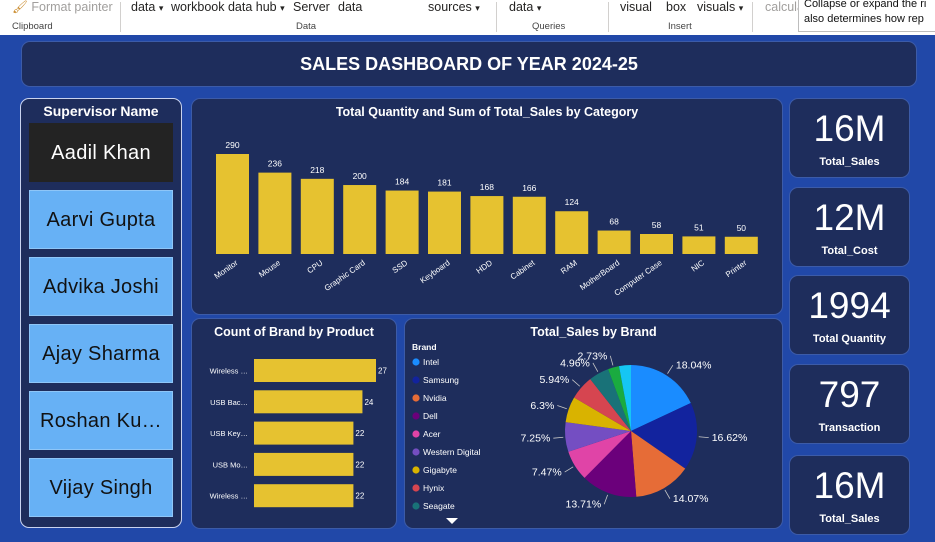 The image size is (935, 542). What do you see at coordinates (101, 353) in the screenshot?
I see `slicer-item-ajay-sharma: Ajay Sharma` at bounding box center [101, 353].